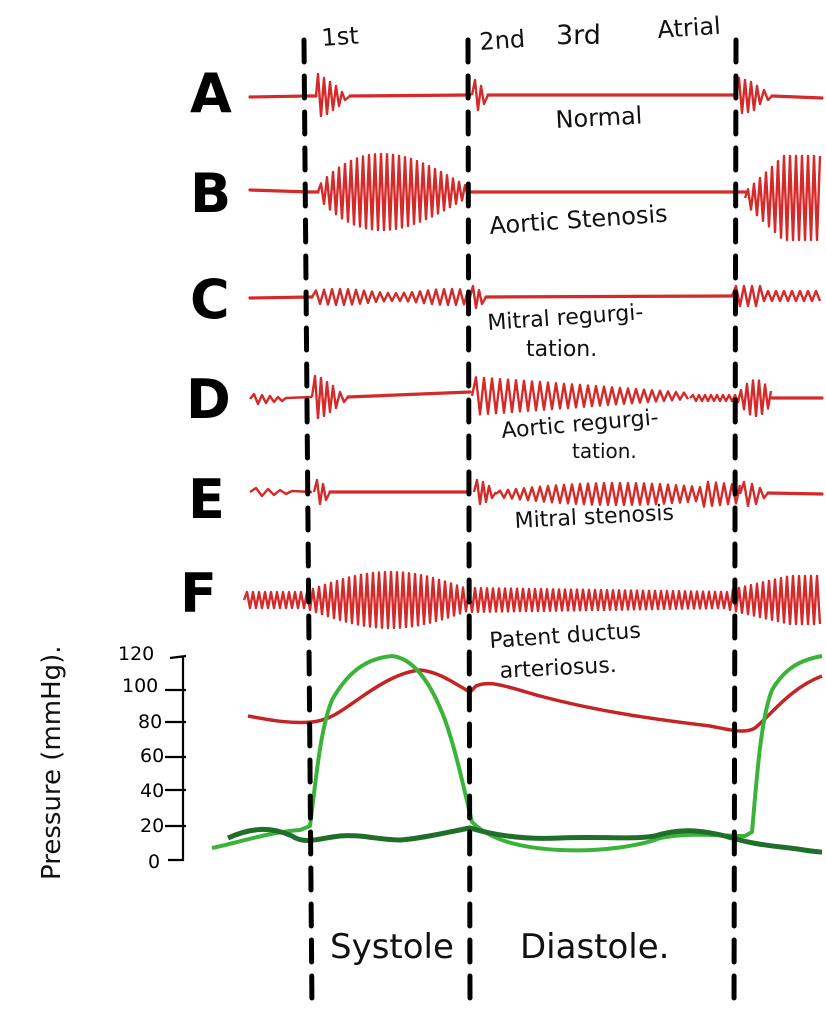 The width and height of the screenshot is (826, 1012). What do you see at coordinates (469, 520) in the screenshot?
I see `divider-second-sound` at bounding box center [469, 520].